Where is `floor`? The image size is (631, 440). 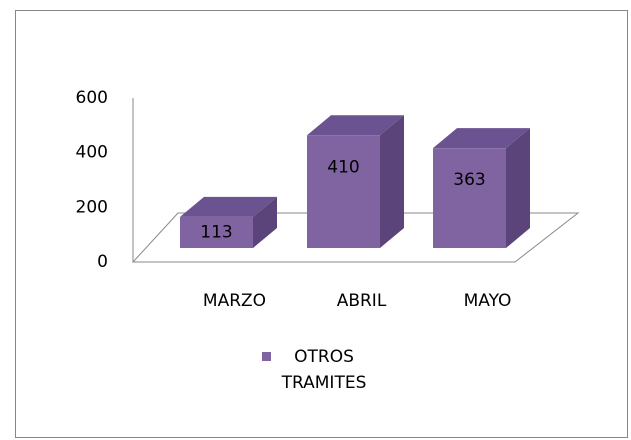 floor is located at coordinates (355, 237).